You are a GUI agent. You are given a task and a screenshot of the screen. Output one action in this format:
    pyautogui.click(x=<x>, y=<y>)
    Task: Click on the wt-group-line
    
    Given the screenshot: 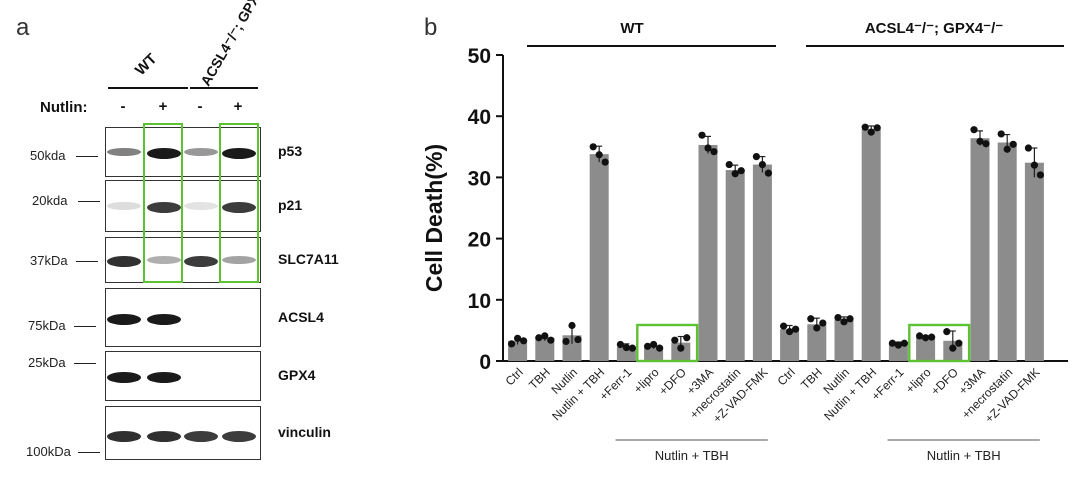 What is the action you would take?
    pyautogui.click(x=148, y=88)
    